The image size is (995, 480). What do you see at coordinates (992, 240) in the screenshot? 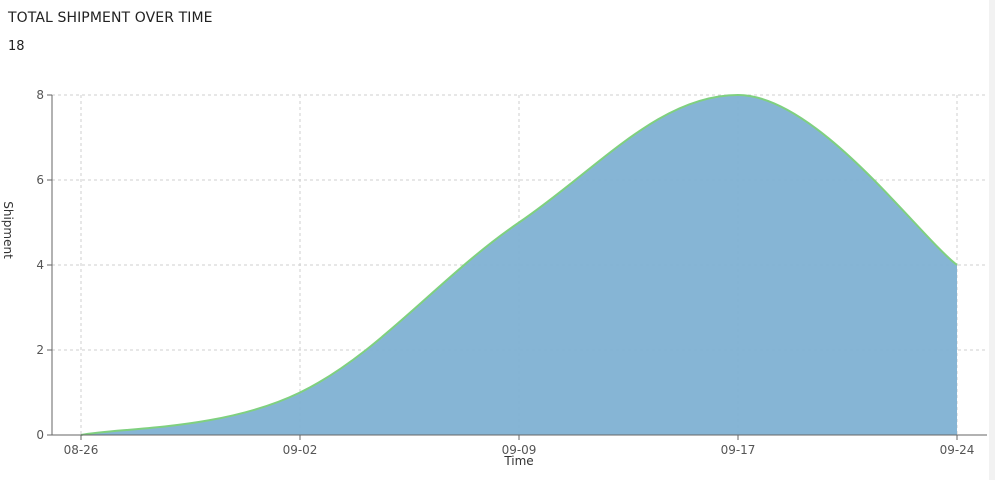
I see `scrollbar` at bounding box center [992, 240].